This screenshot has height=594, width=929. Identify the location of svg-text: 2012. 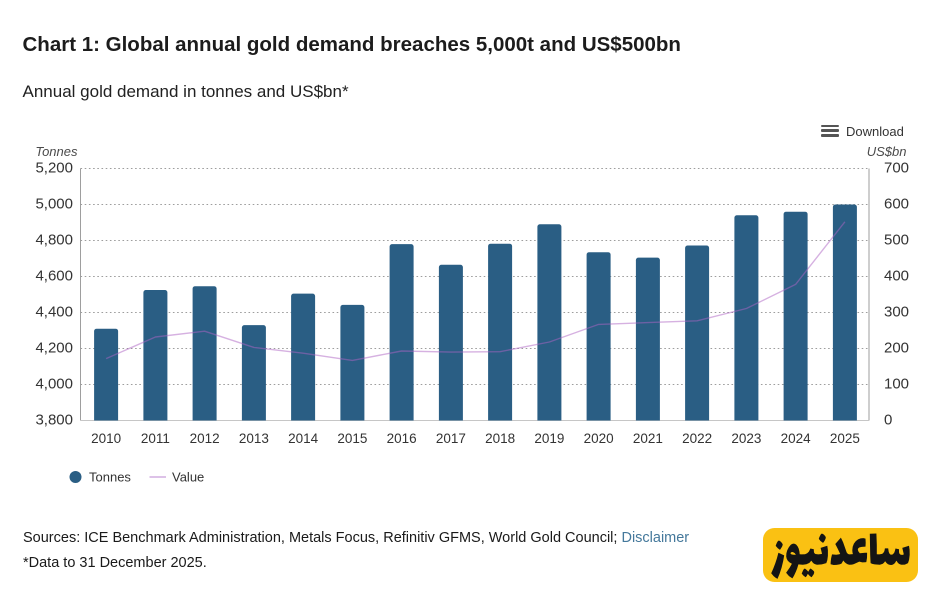
(205, 438).